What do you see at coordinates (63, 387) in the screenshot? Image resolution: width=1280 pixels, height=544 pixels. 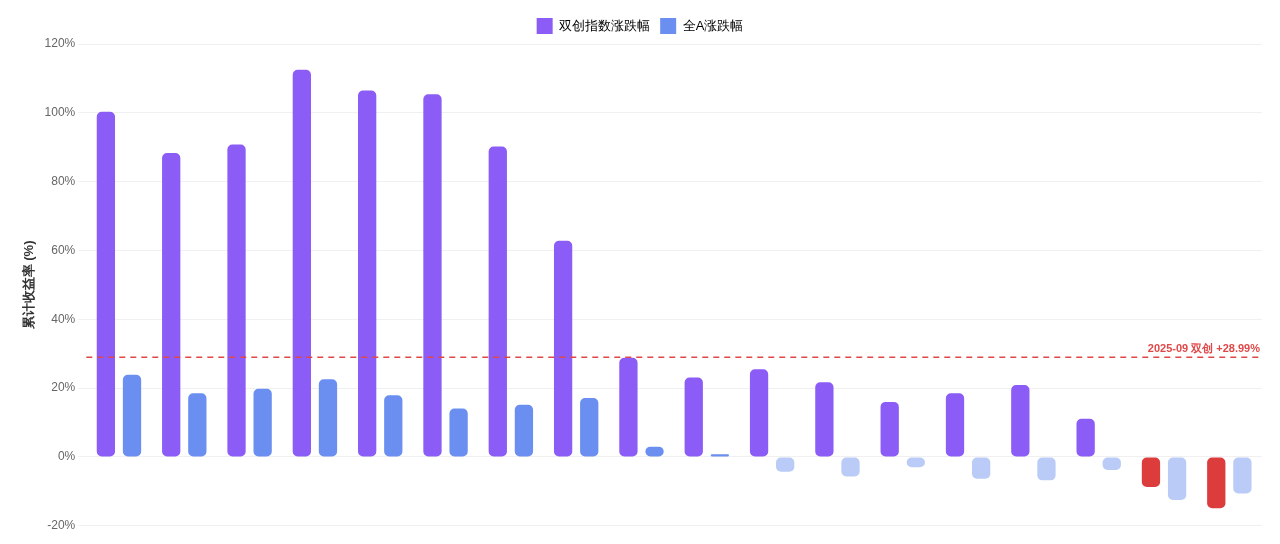 I see `y-tick-label: 20%` at bounding box center [63, 387].